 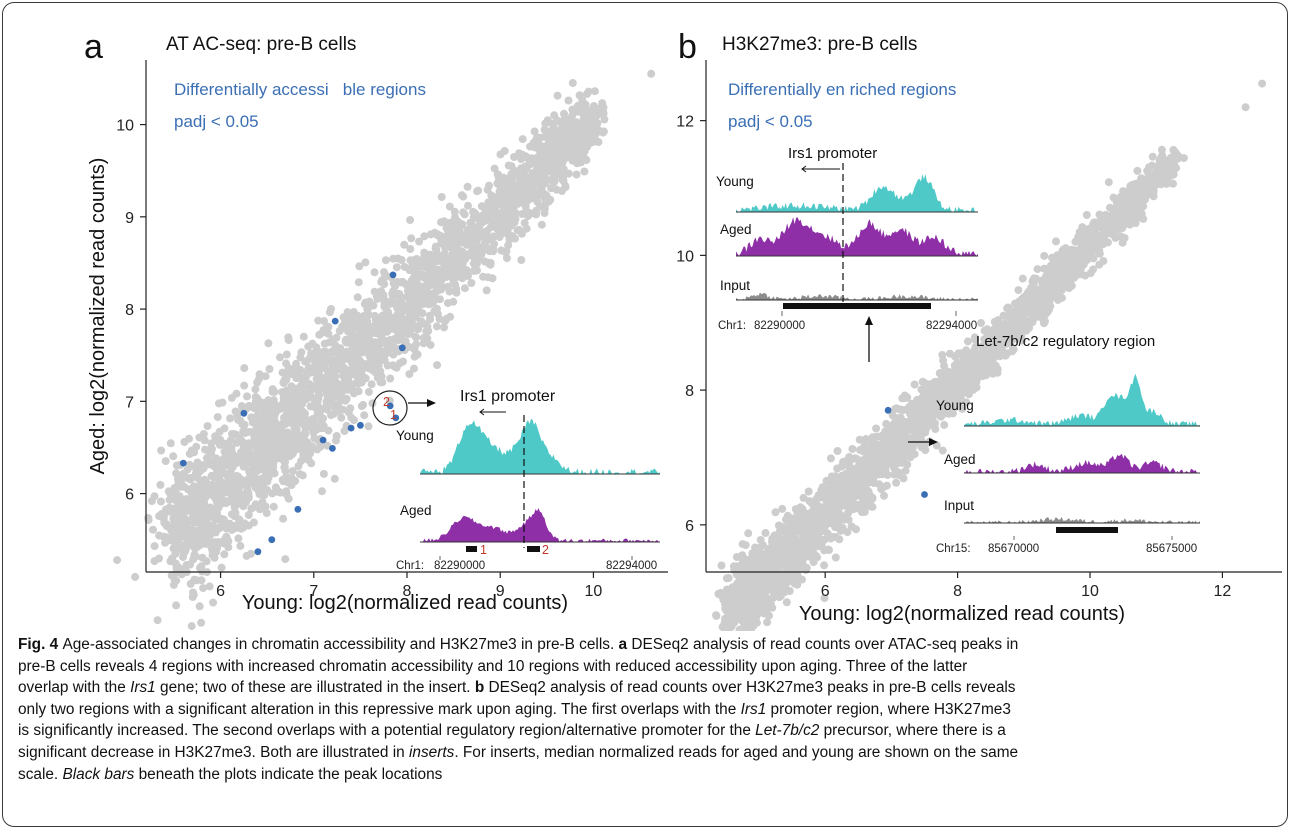 I want to click on panel-a-chr-label: Chr1:, so click(x=410, y=566).